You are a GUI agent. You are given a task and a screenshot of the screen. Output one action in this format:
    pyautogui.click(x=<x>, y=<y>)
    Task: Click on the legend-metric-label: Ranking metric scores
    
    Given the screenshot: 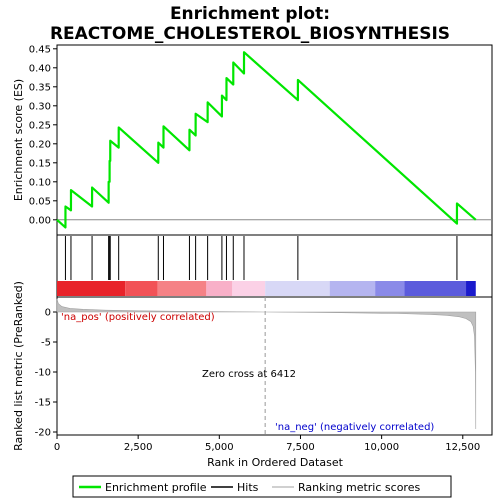 What is the action you would take?
    pyautogui.click(x=359, y=487)
    